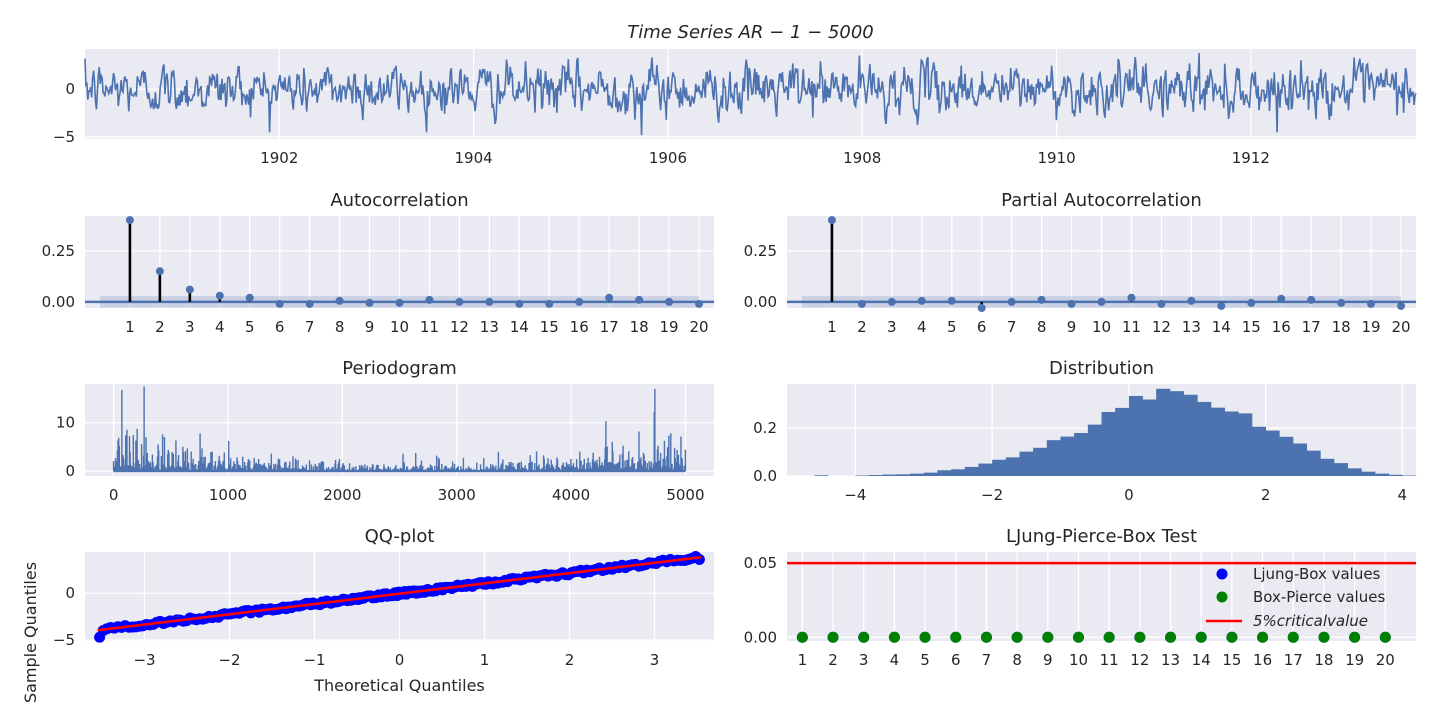  Describe the element at coordinates (982, 327) in the screenshot. I see `x-tick-label: 6` at that location.